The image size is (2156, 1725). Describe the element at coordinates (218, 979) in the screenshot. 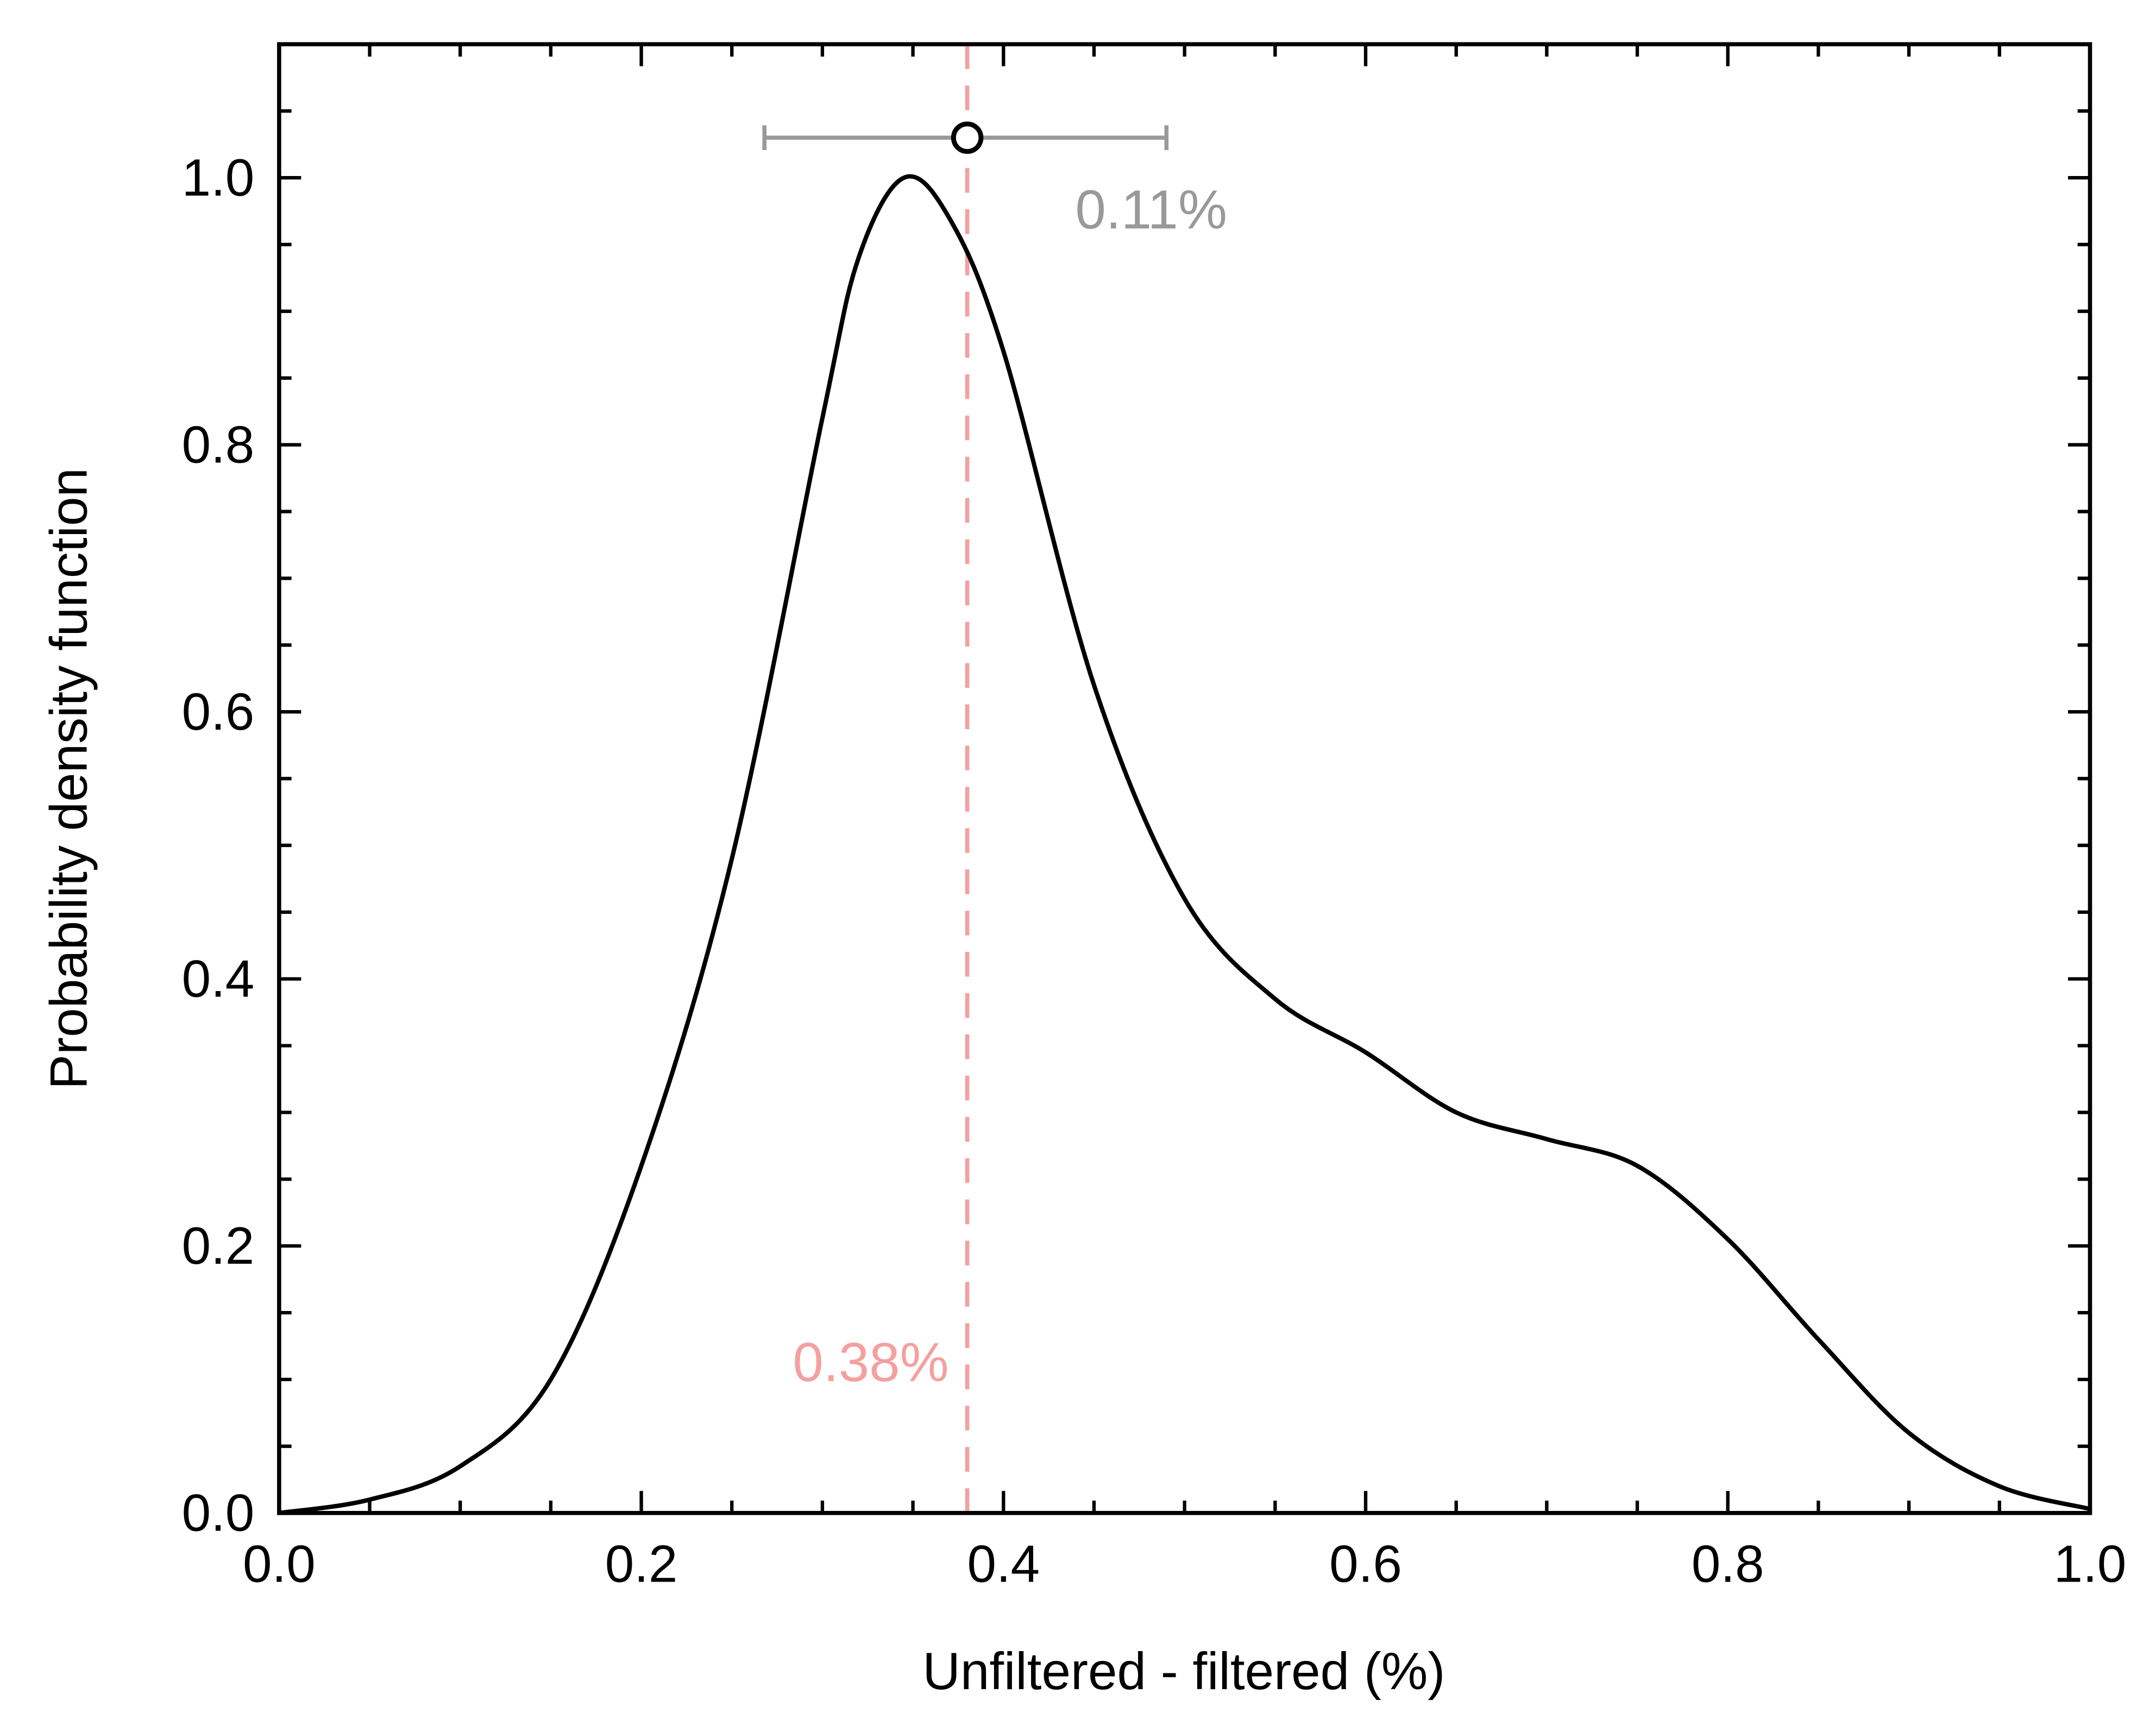

I see `y-tick-label: 0.4` at that location.